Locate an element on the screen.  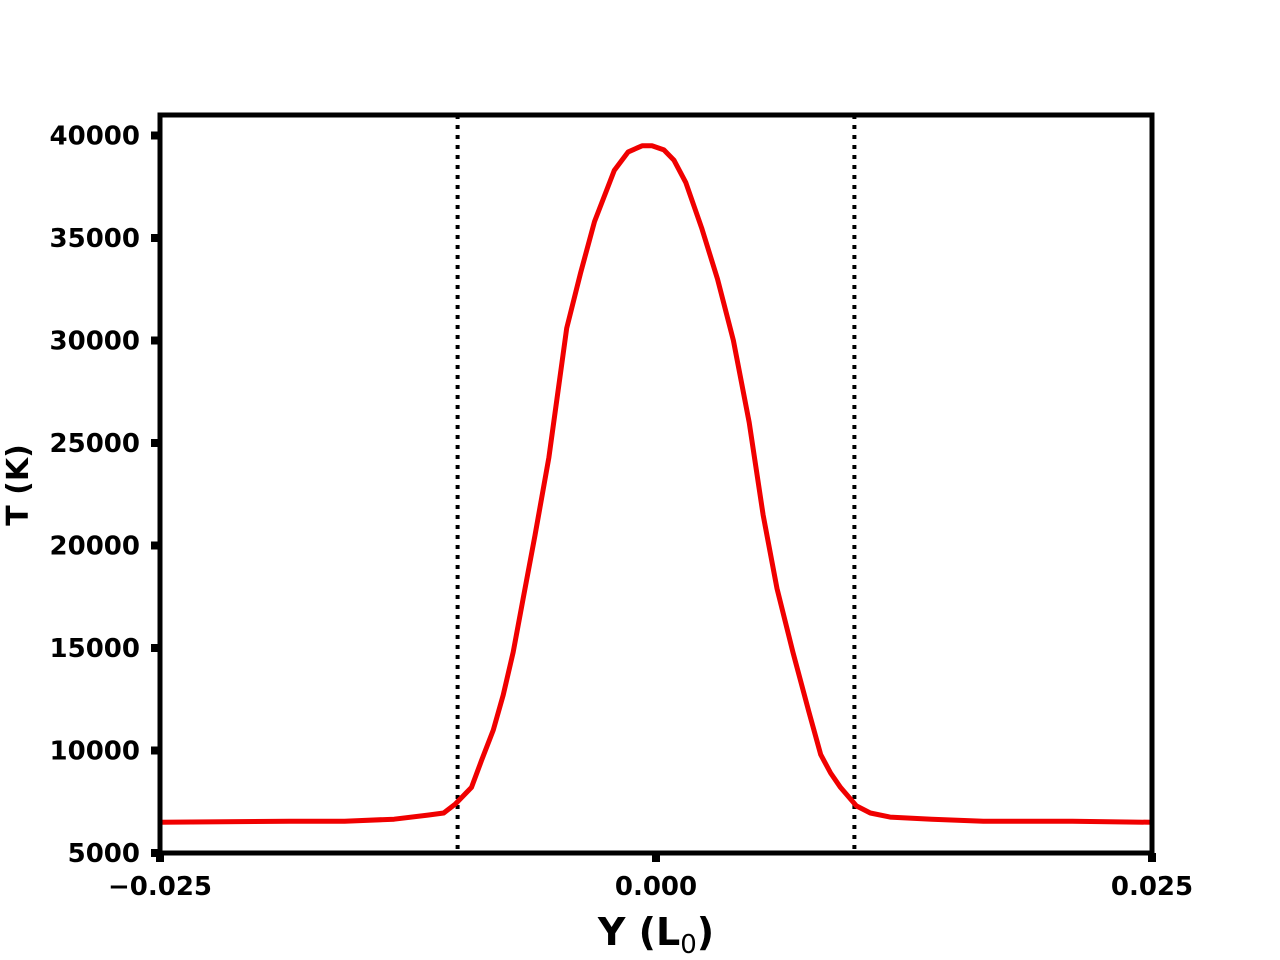
y-tick-label: 15000 is located at coordinates (95, 649).